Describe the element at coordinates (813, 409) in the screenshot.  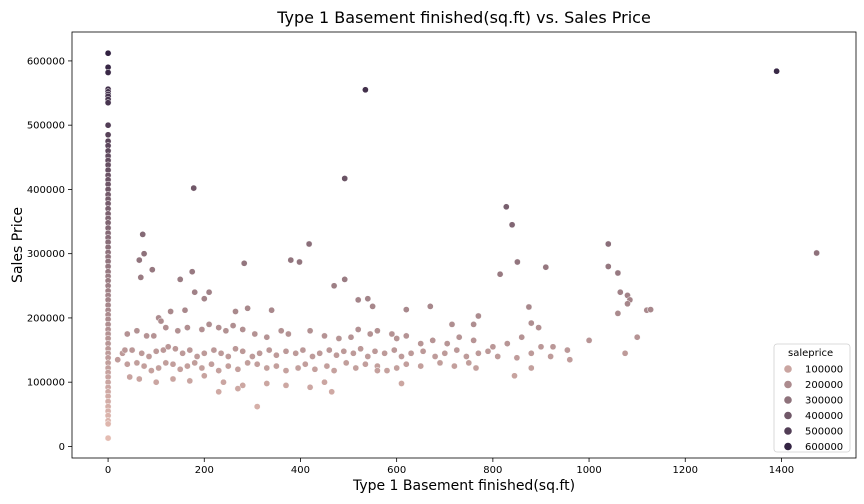
I see `legend-entries: 100000 200000 300000 400000 500000 600000` at that location.